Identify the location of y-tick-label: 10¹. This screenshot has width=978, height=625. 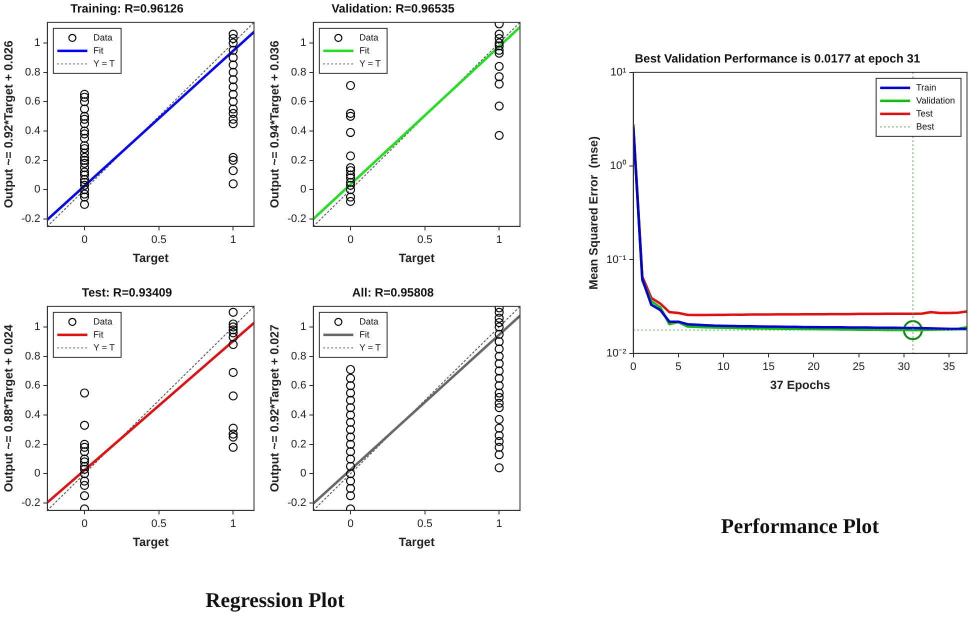
(618, 72).